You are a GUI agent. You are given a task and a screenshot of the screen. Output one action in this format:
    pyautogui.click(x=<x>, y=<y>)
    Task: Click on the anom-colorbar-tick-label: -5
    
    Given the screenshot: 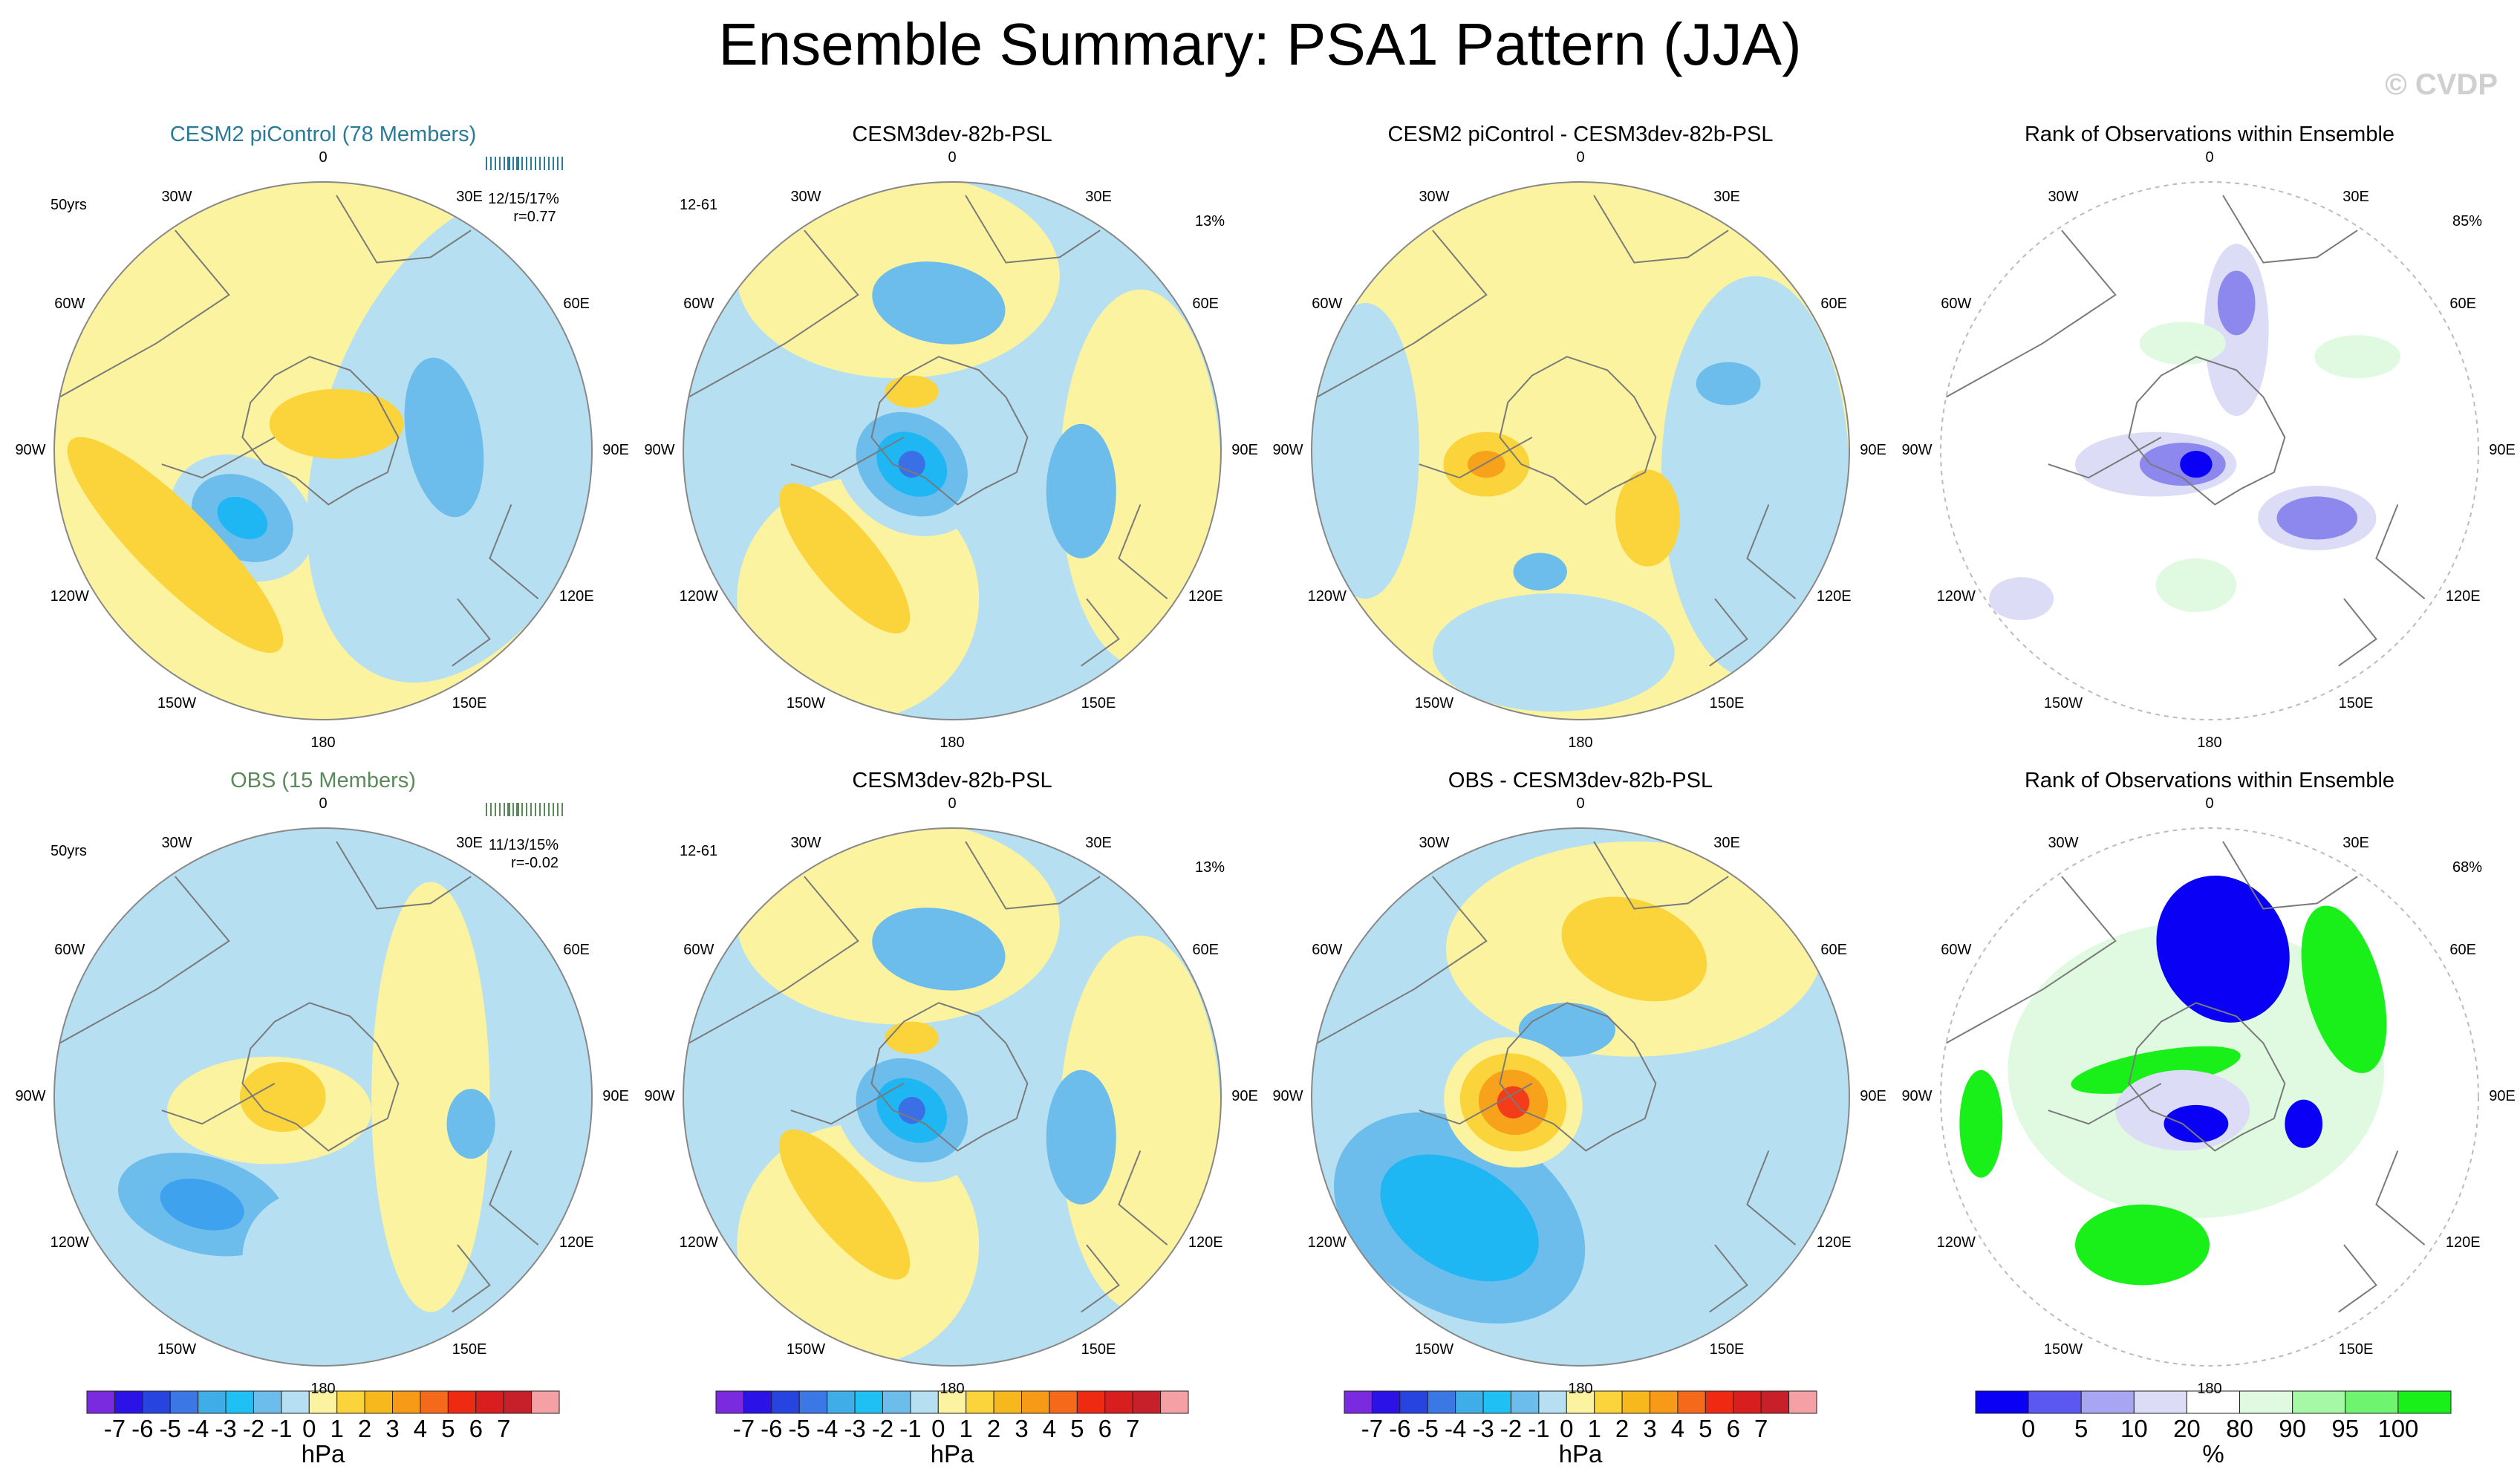 What is the action you would take?
    pyautogui.click(x=1427, y=1428)
    